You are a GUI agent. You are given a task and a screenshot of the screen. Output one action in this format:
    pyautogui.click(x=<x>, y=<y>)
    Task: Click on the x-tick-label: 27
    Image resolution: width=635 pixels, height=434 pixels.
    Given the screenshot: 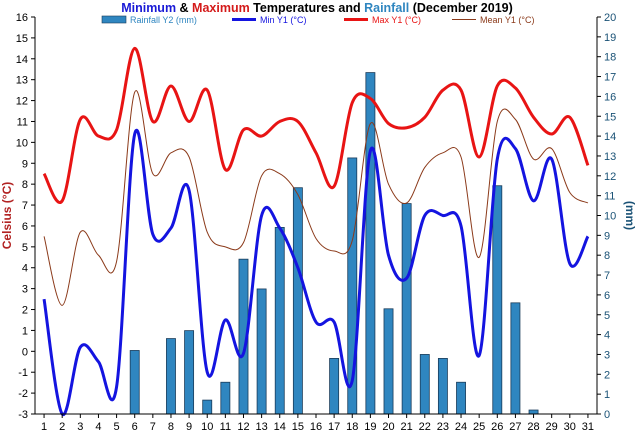 What is the action you would take?
    pyautogui.click(x=515, y=427)
    